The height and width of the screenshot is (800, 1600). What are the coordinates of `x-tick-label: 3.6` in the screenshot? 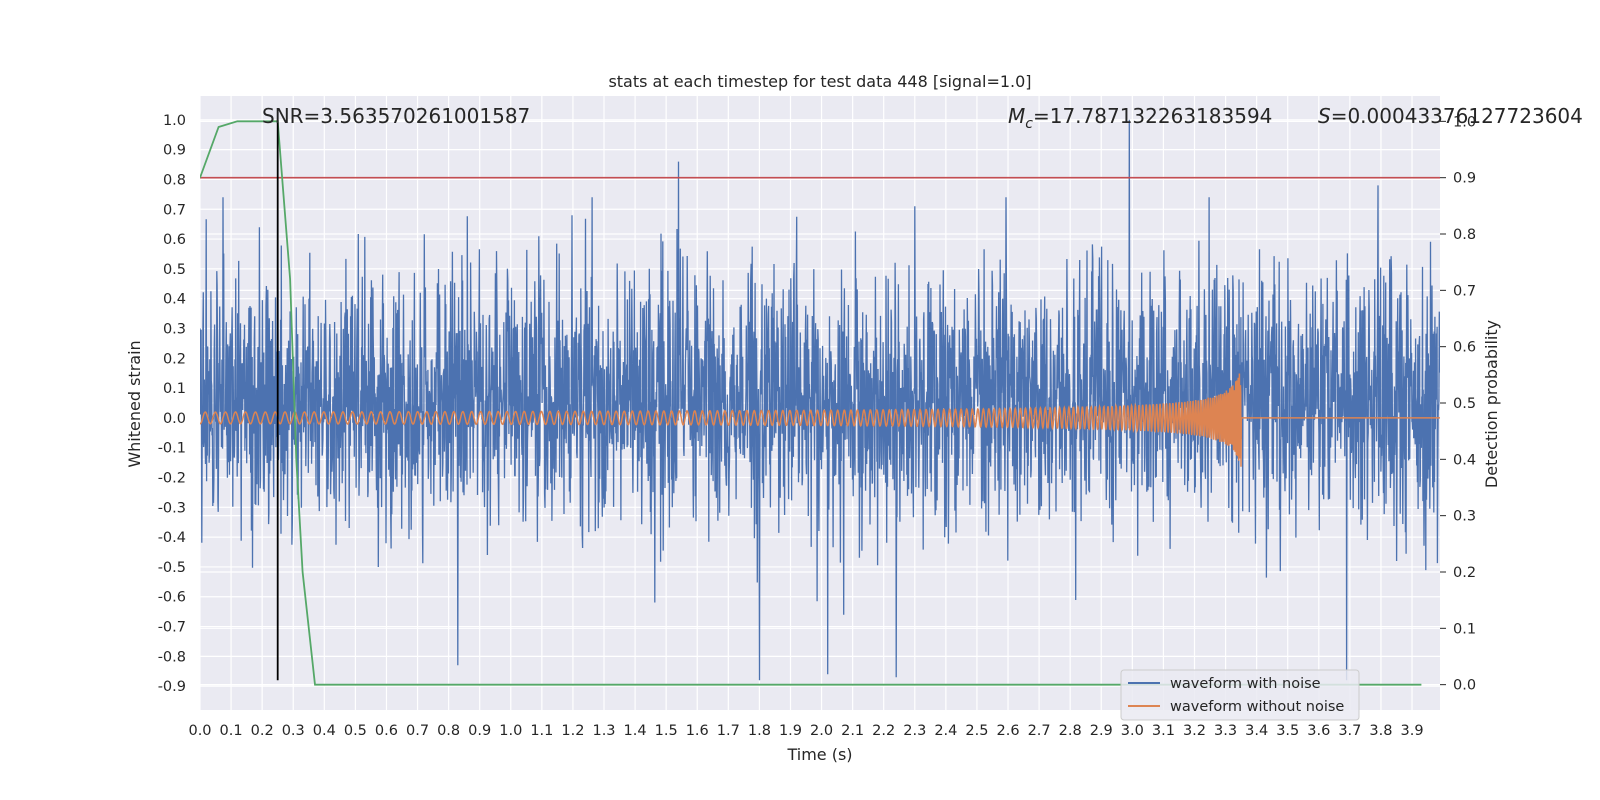 It's located at (1318, 731).